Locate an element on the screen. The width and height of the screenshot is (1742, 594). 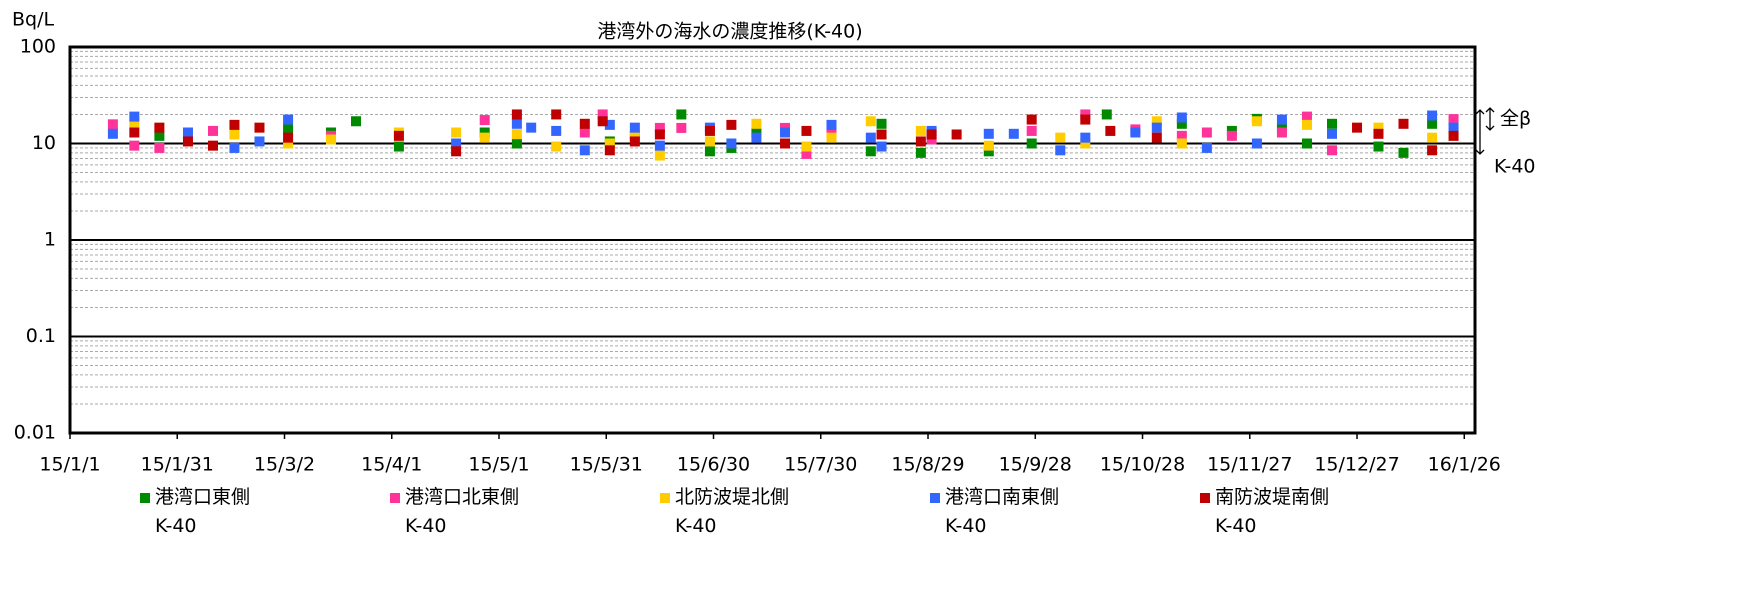
x-tick-label: 15/3/2 is located at coordinates (284, 465).